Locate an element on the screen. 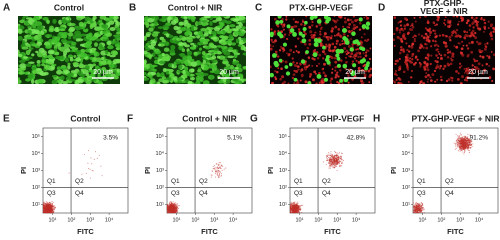 Image resolution: width=500 pixels, height=240 pixels. plot-title: Control + NIR is located at coordinates (209, 118).